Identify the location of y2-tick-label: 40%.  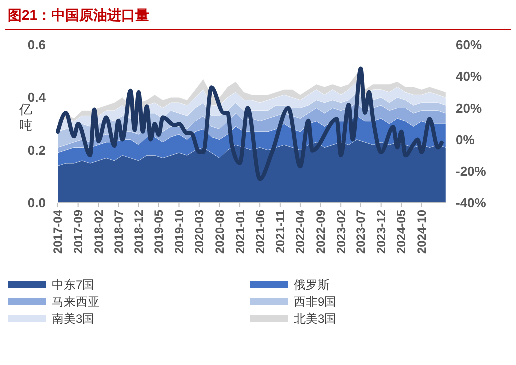
(469, 76).